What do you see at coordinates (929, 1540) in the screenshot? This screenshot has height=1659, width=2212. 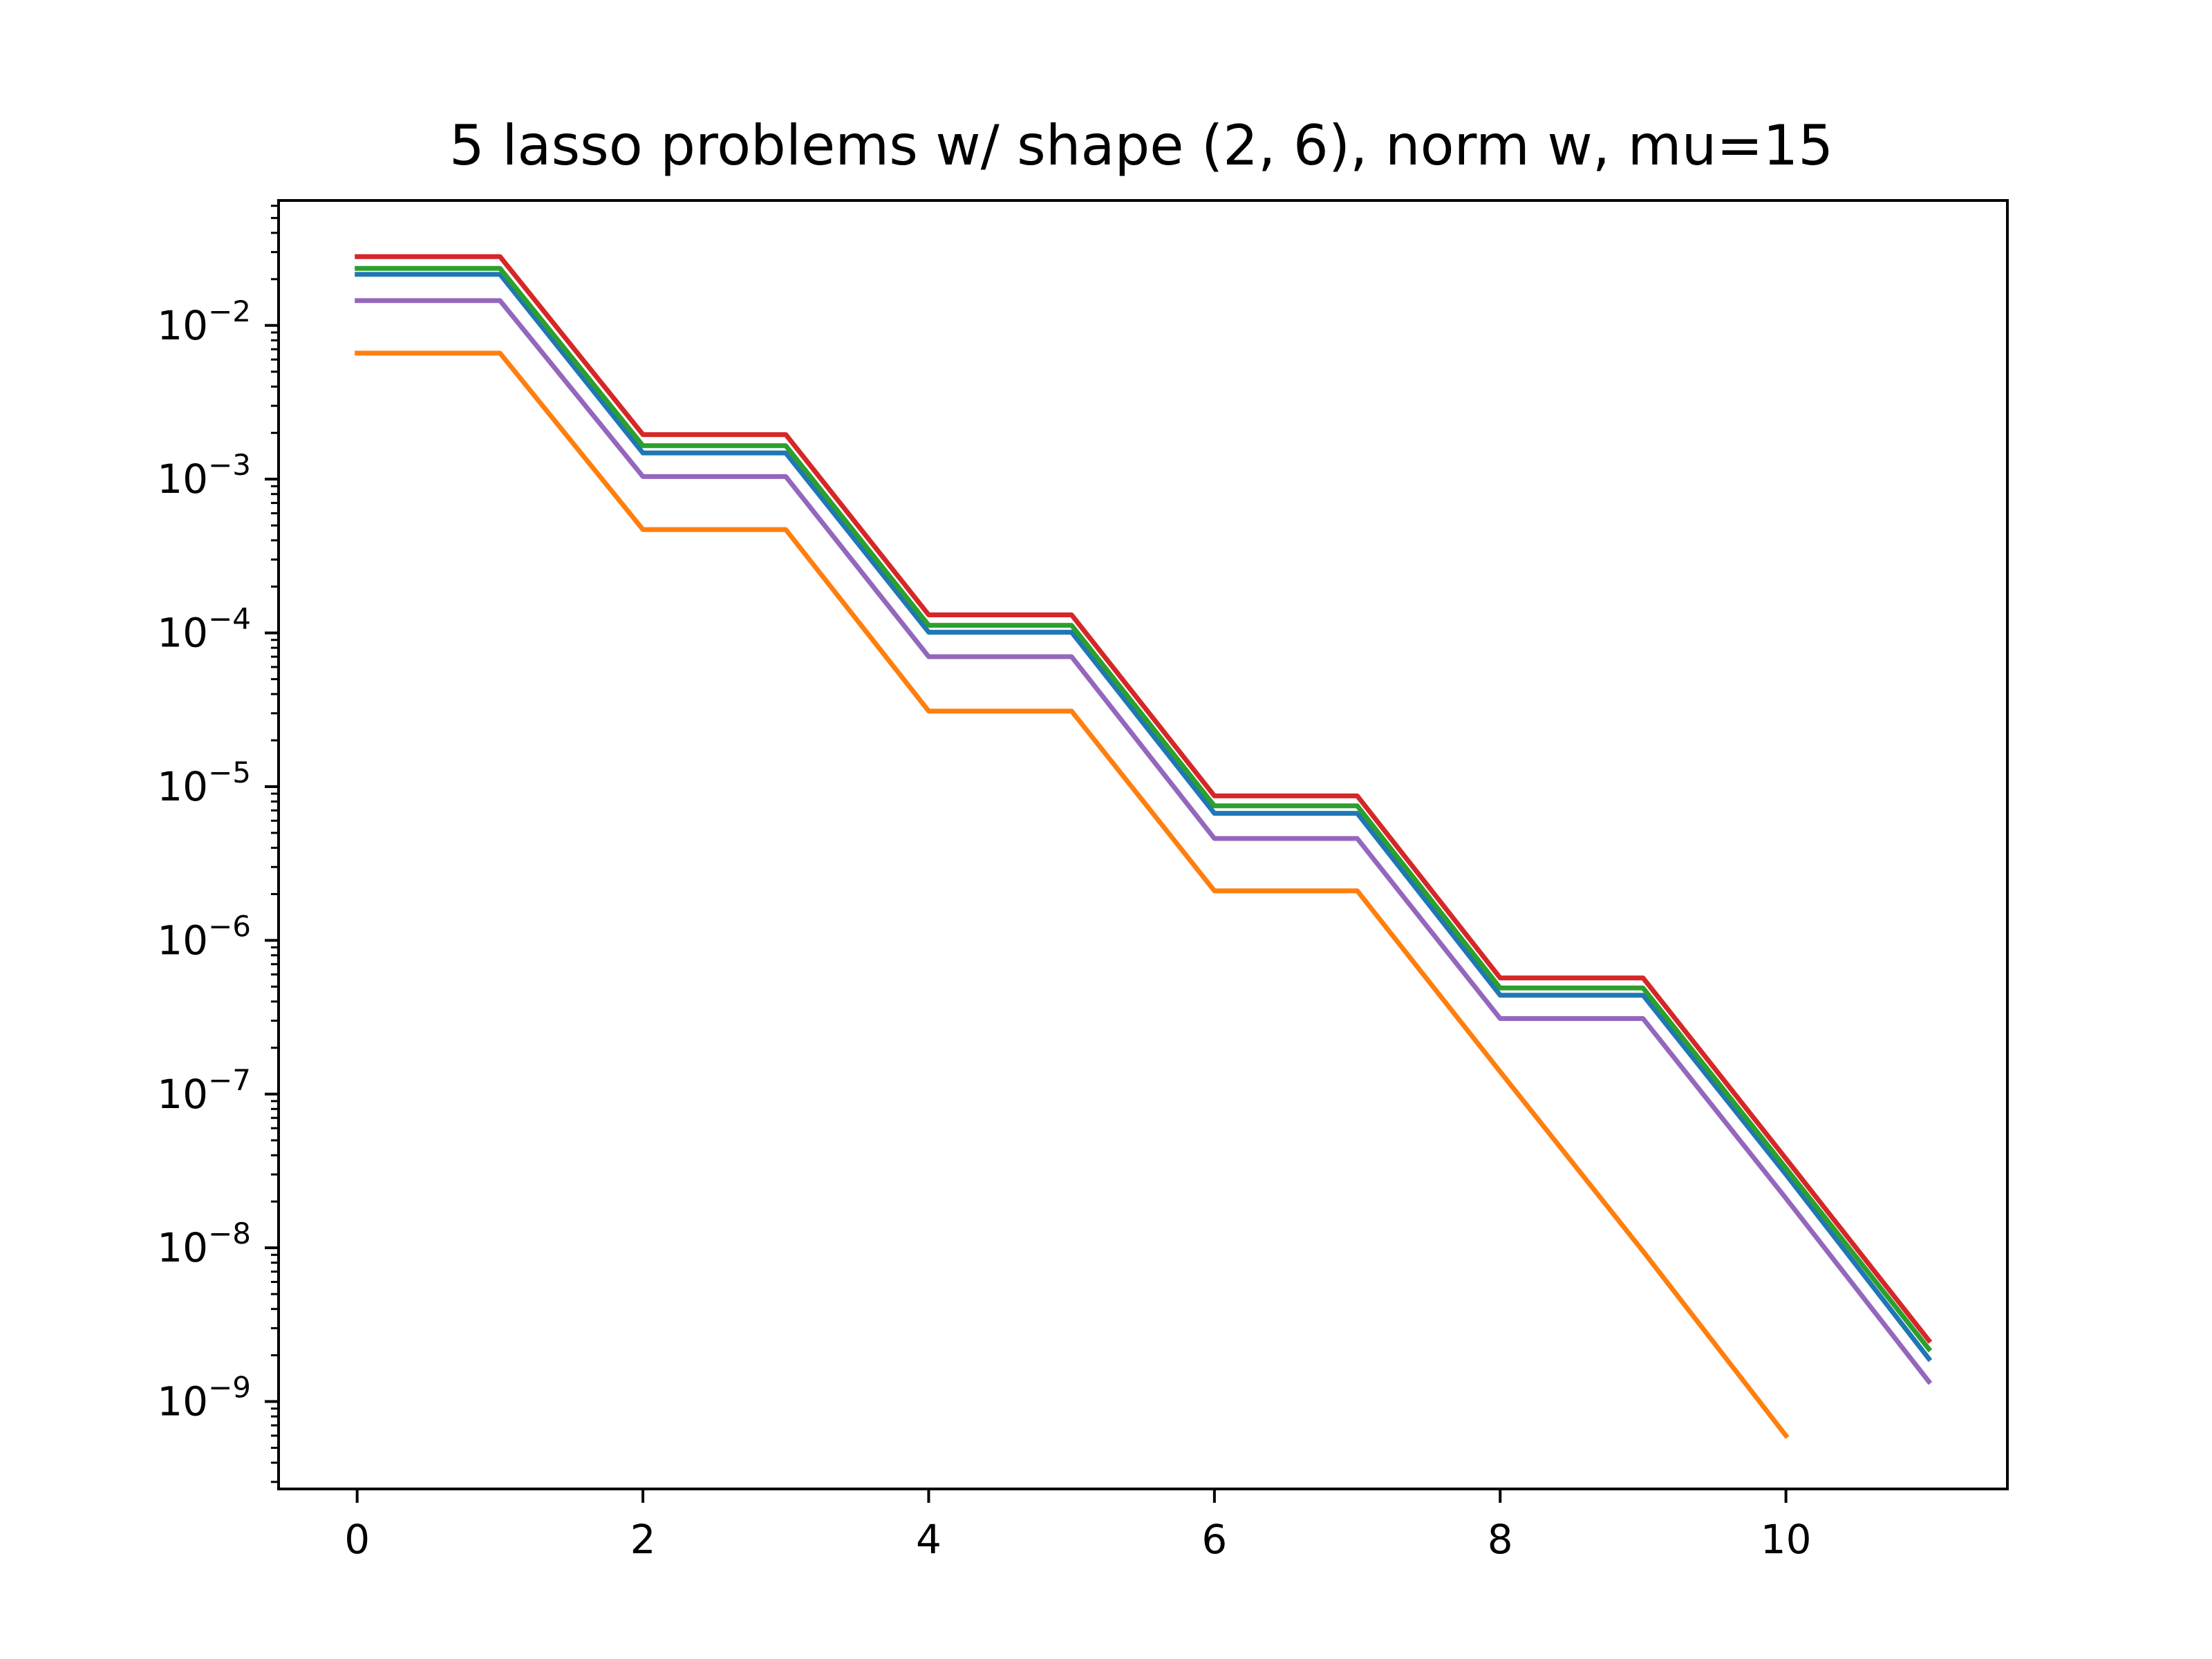 I see `x-tick-label: 4` at bounding box center [929, 1540].